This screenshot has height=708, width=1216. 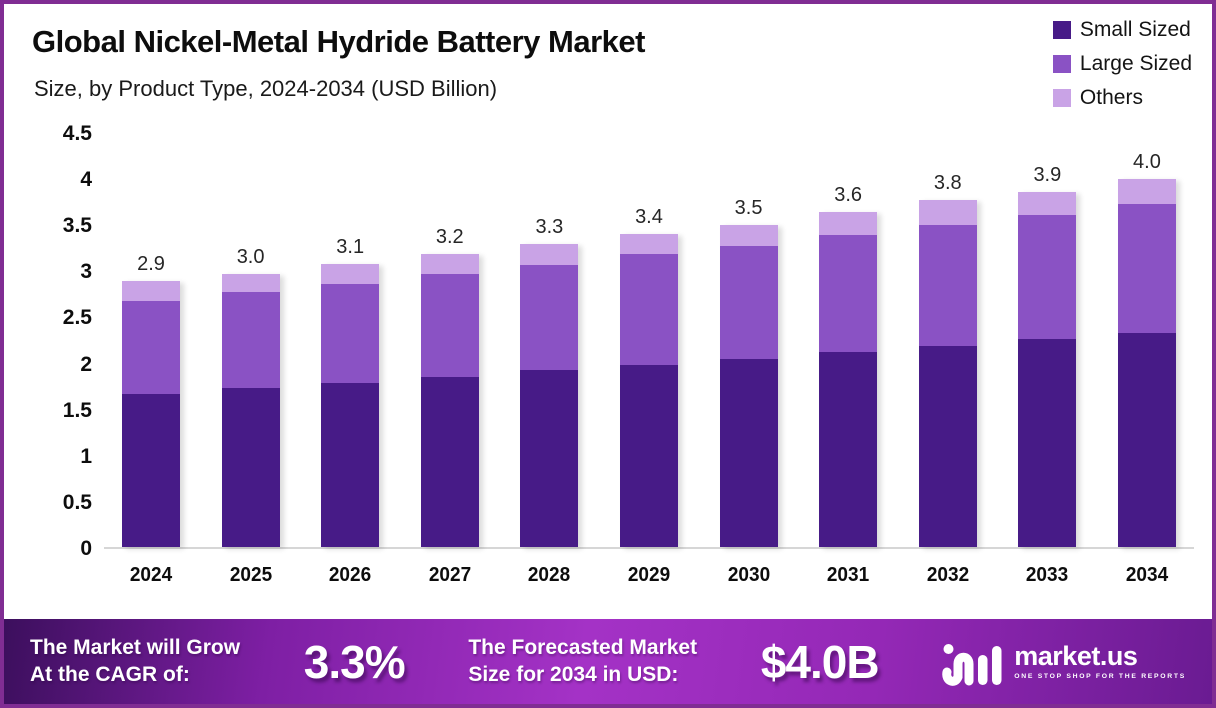 What do you see at coordinates (649, 217) in the screenshot?
I see `bar-total-label-2029: 3.4` at bounding box center [649, 217].